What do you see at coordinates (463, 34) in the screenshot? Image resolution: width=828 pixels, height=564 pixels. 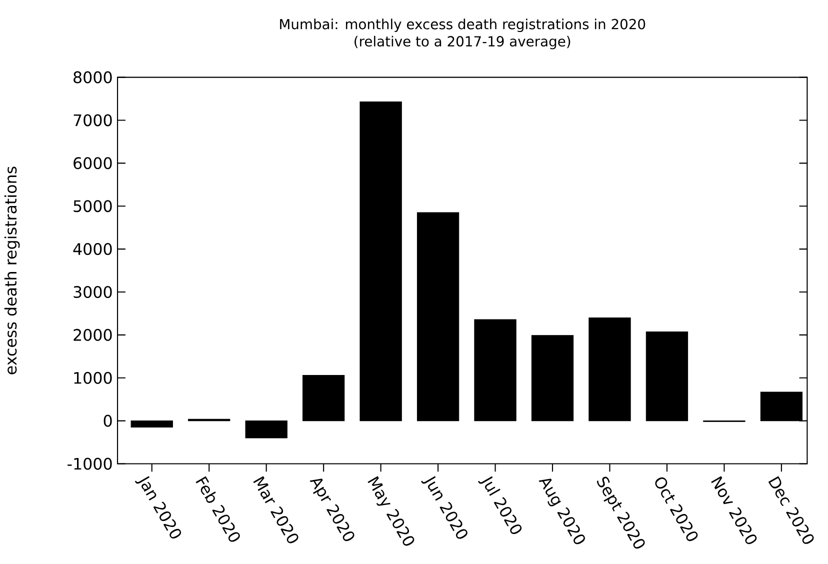 I see `chart-title: Mumbai: monthly excess death registrations in 2020 (relative to a 2017-19 average)` at bounding box center [463, 34].